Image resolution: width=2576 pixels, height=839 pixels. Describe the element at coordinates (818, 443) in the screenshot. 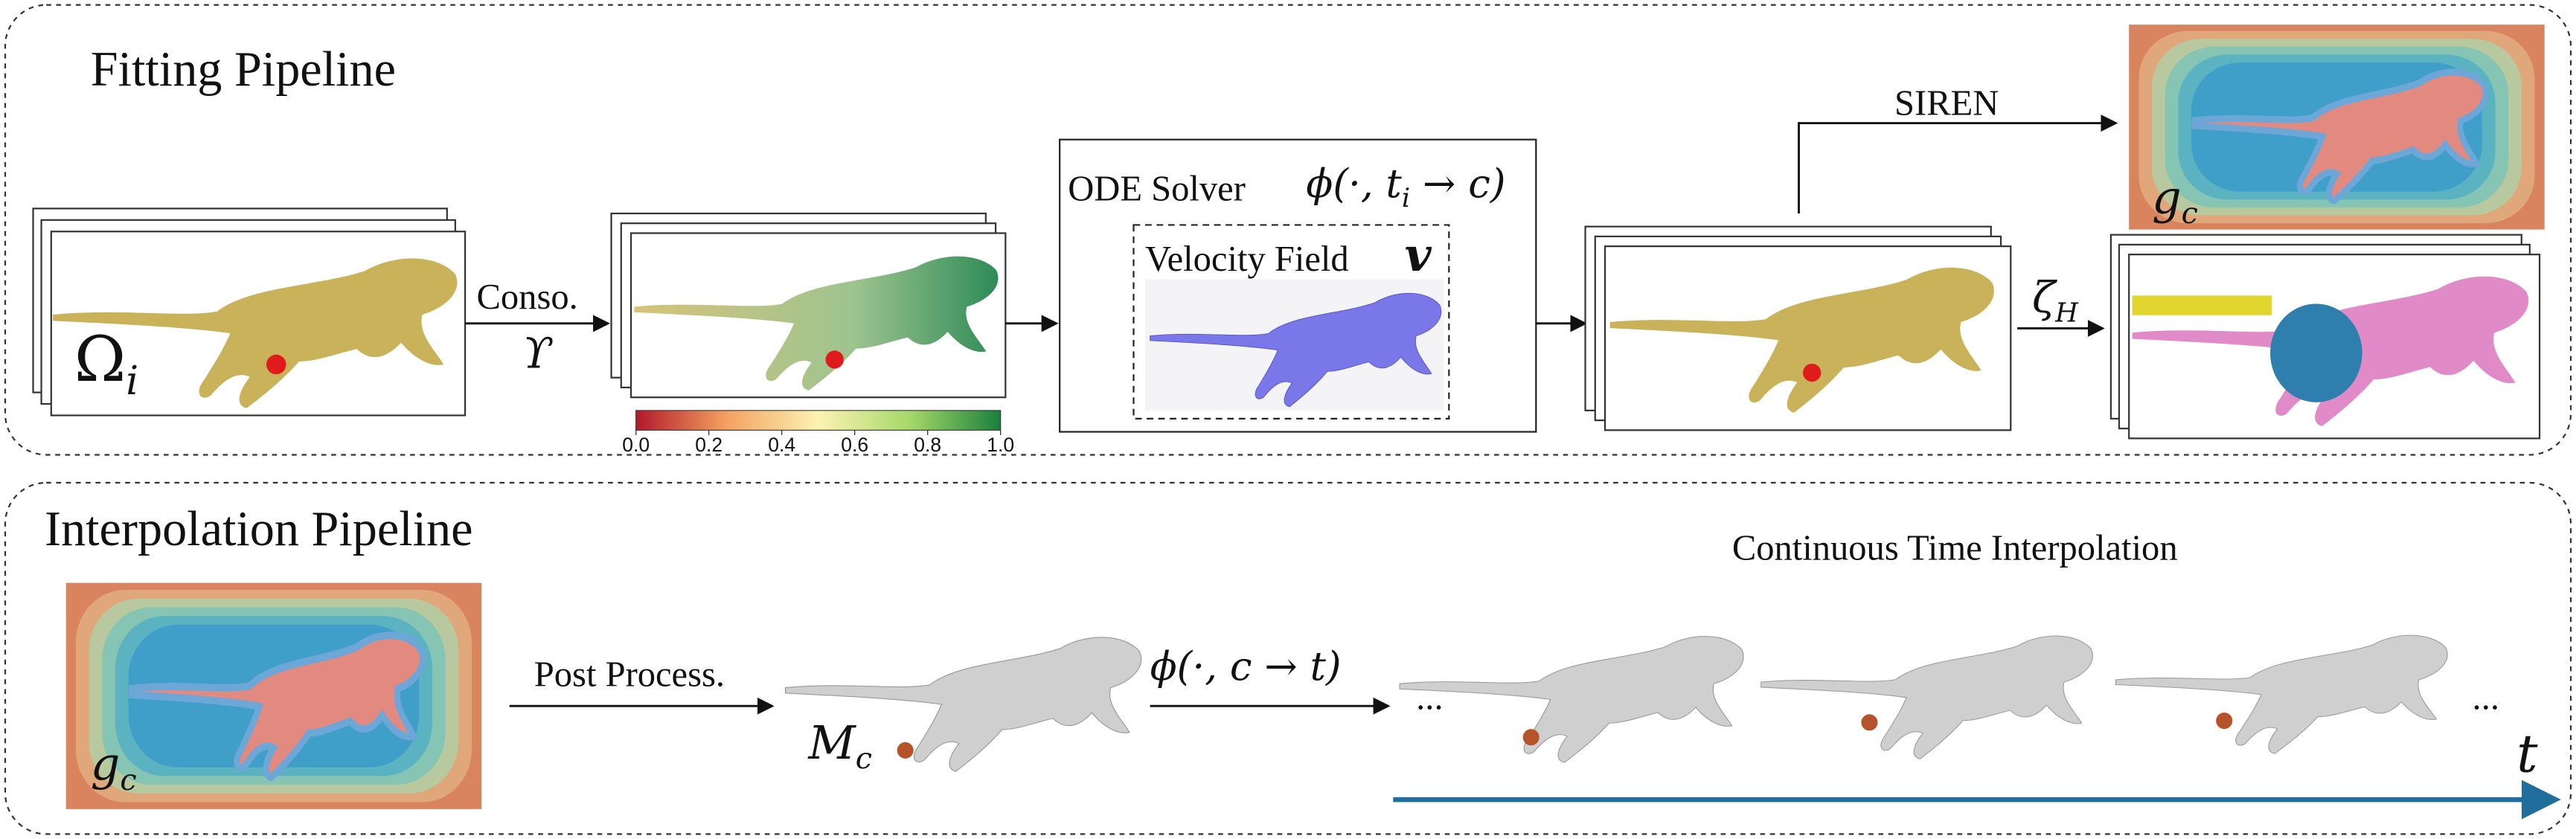

I see `colorbar-ticks: 0.0 0.2 0.4 0.6 0.8 1.0` at that location.